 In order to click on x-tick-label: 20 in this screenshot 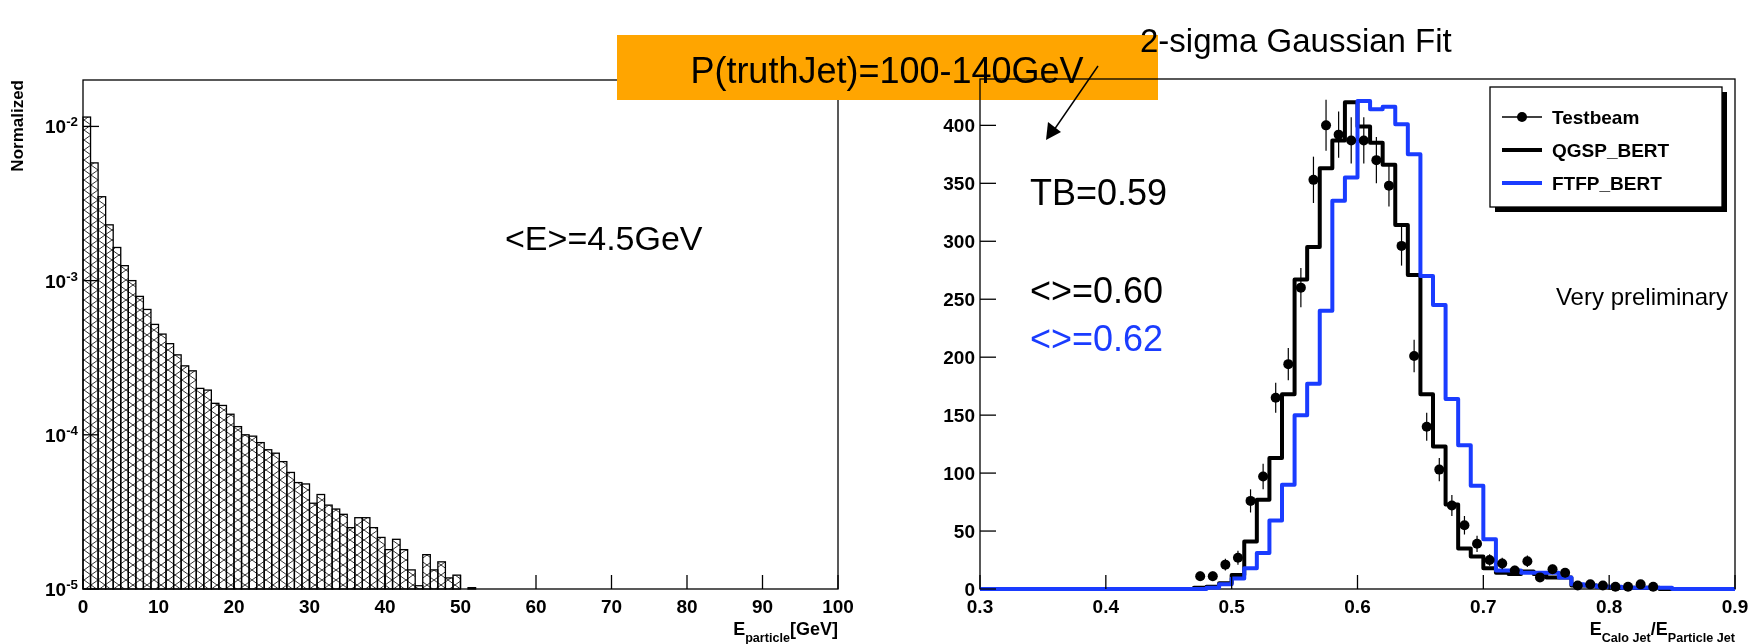, I will do `click(234, 606)`.